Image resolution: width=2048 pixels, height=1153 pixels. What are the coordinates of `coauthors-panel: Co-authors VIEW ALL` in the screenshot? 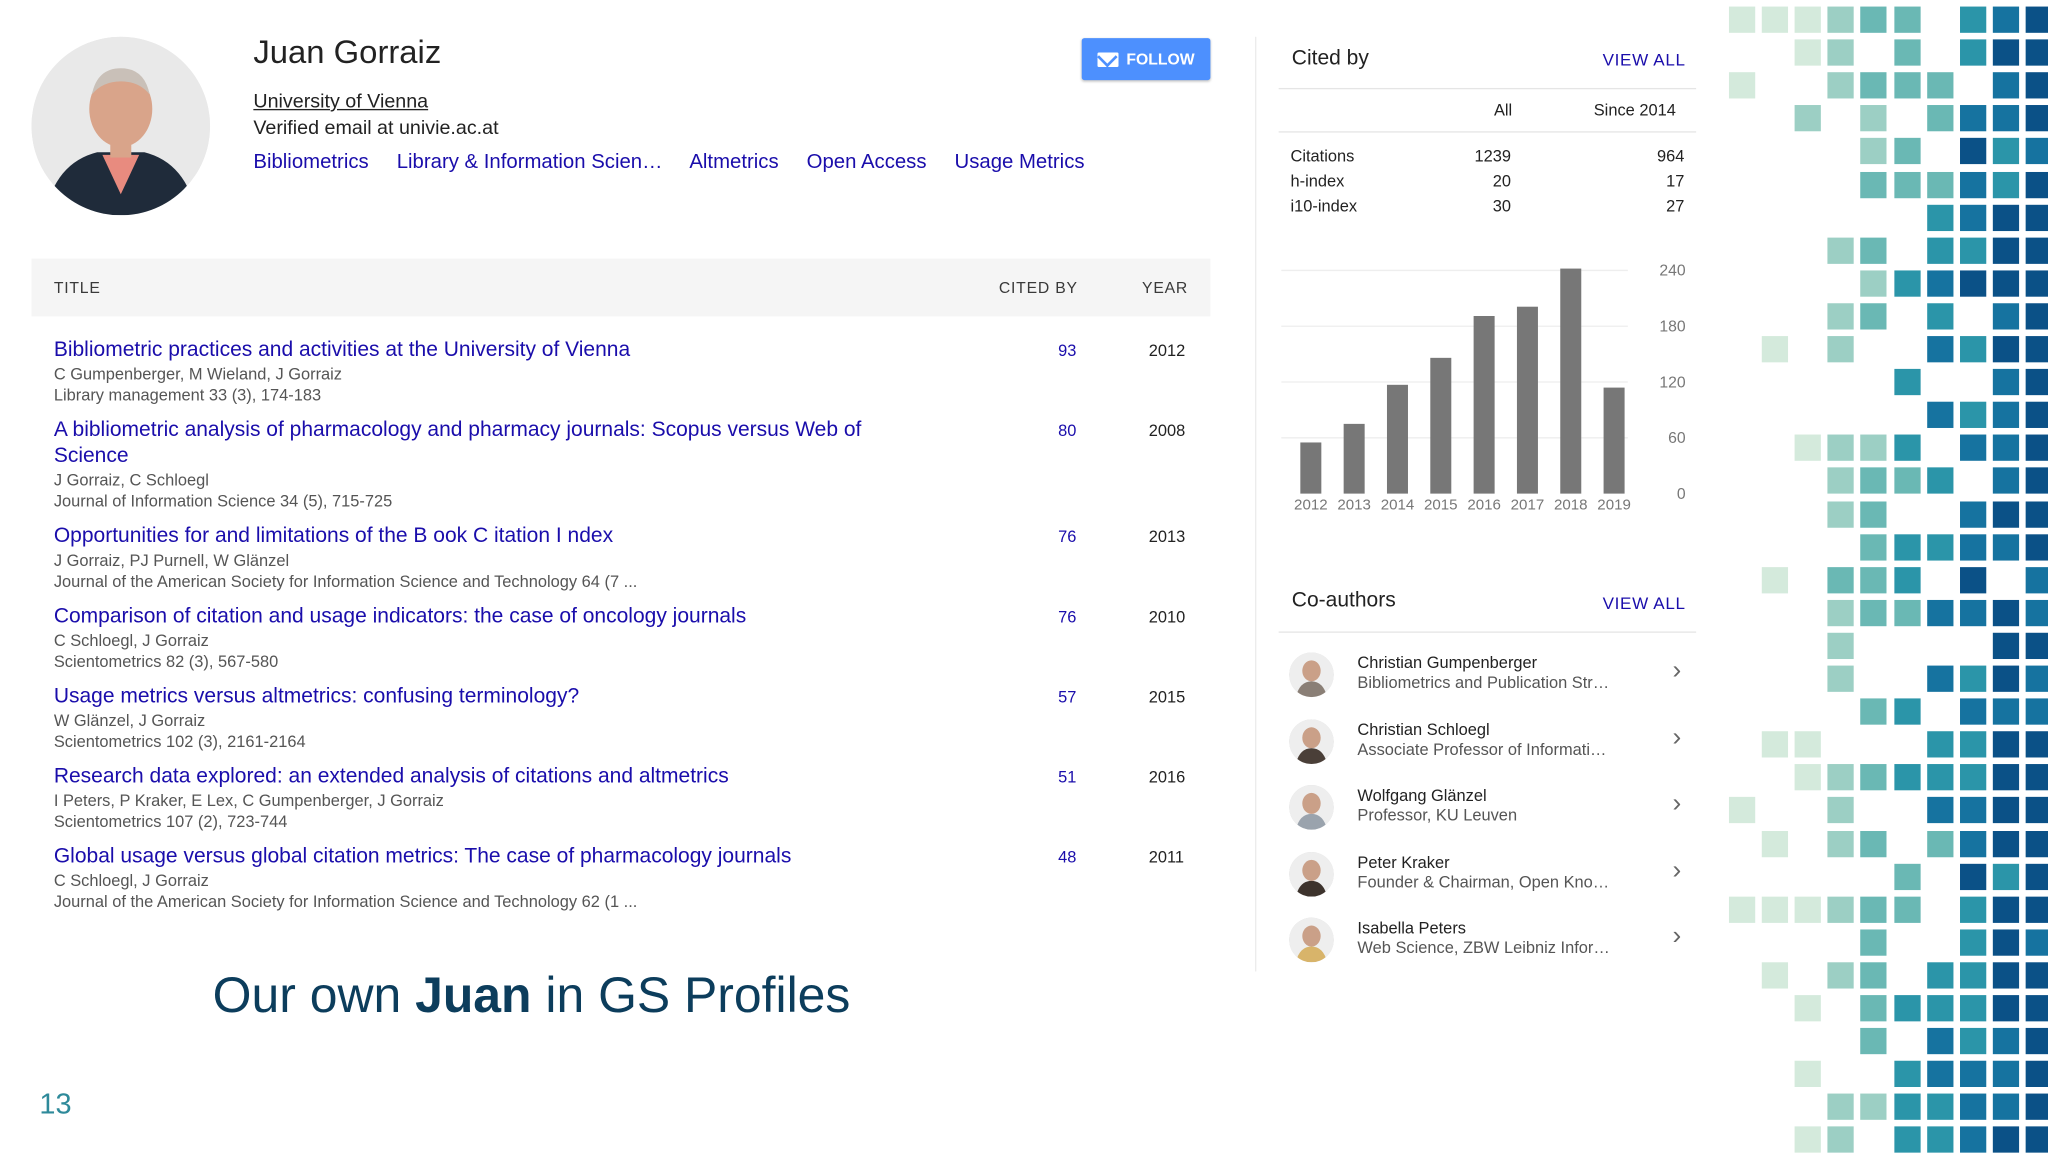 It's located at (1487, 775).